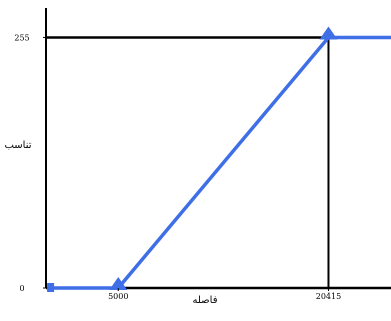  Describe the element at coordinates (118, 296) in the screenshot. I see `x-tick-label: 5000` at that location.